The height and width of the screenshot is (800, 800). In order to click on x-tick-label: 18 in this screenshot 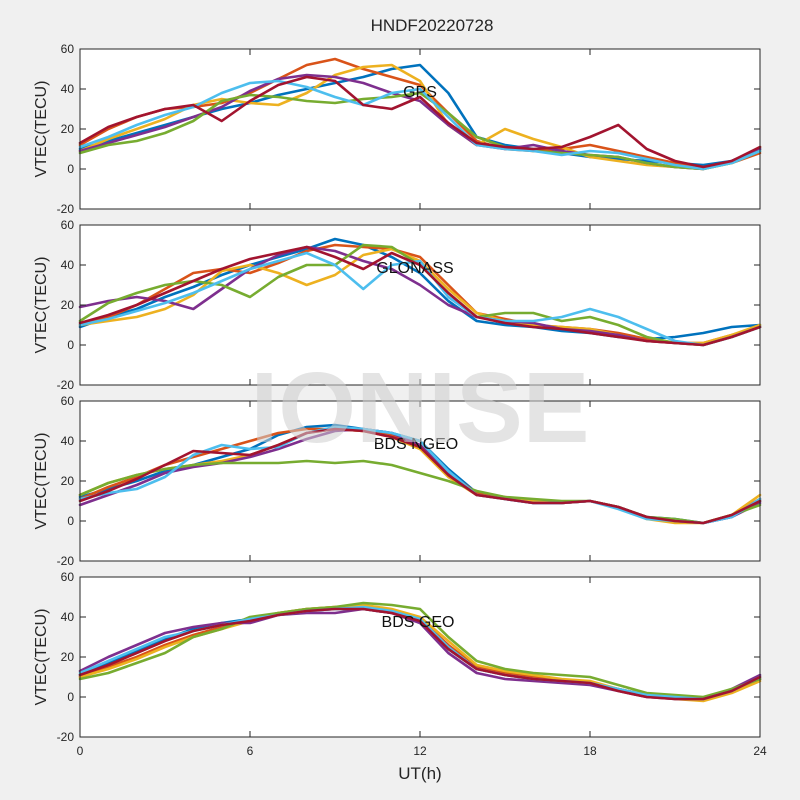, I will do `click(590, 751)`.